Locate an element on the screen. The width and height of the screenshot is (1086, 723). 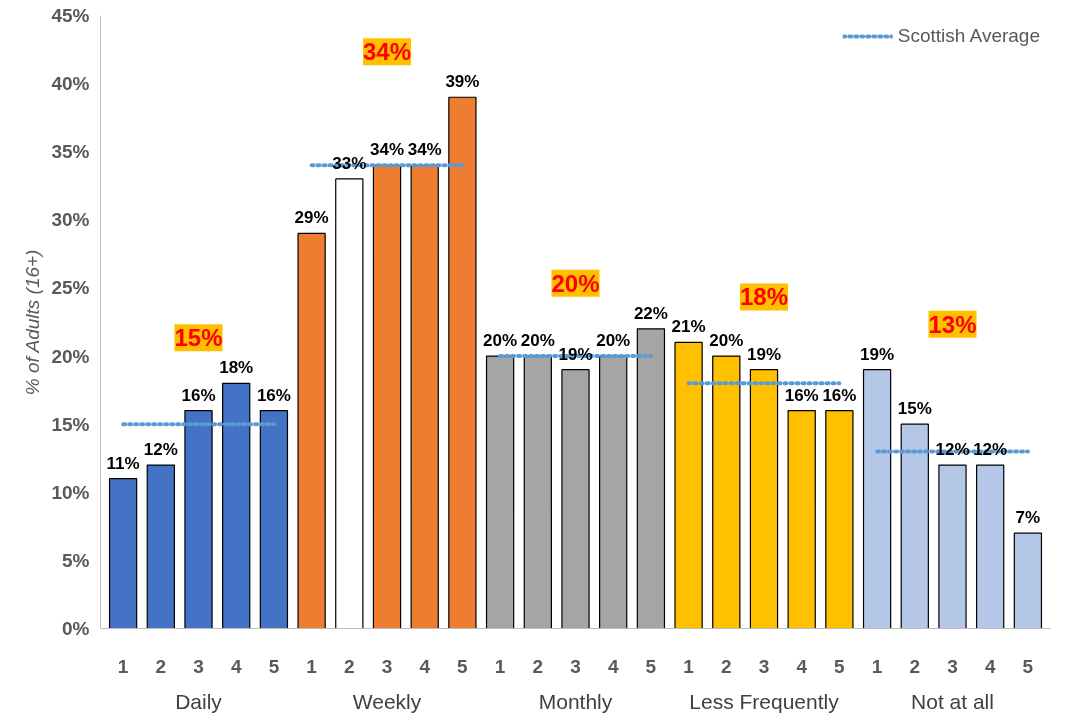
y-tick-label: 10% is located at coordinates (70, 492).